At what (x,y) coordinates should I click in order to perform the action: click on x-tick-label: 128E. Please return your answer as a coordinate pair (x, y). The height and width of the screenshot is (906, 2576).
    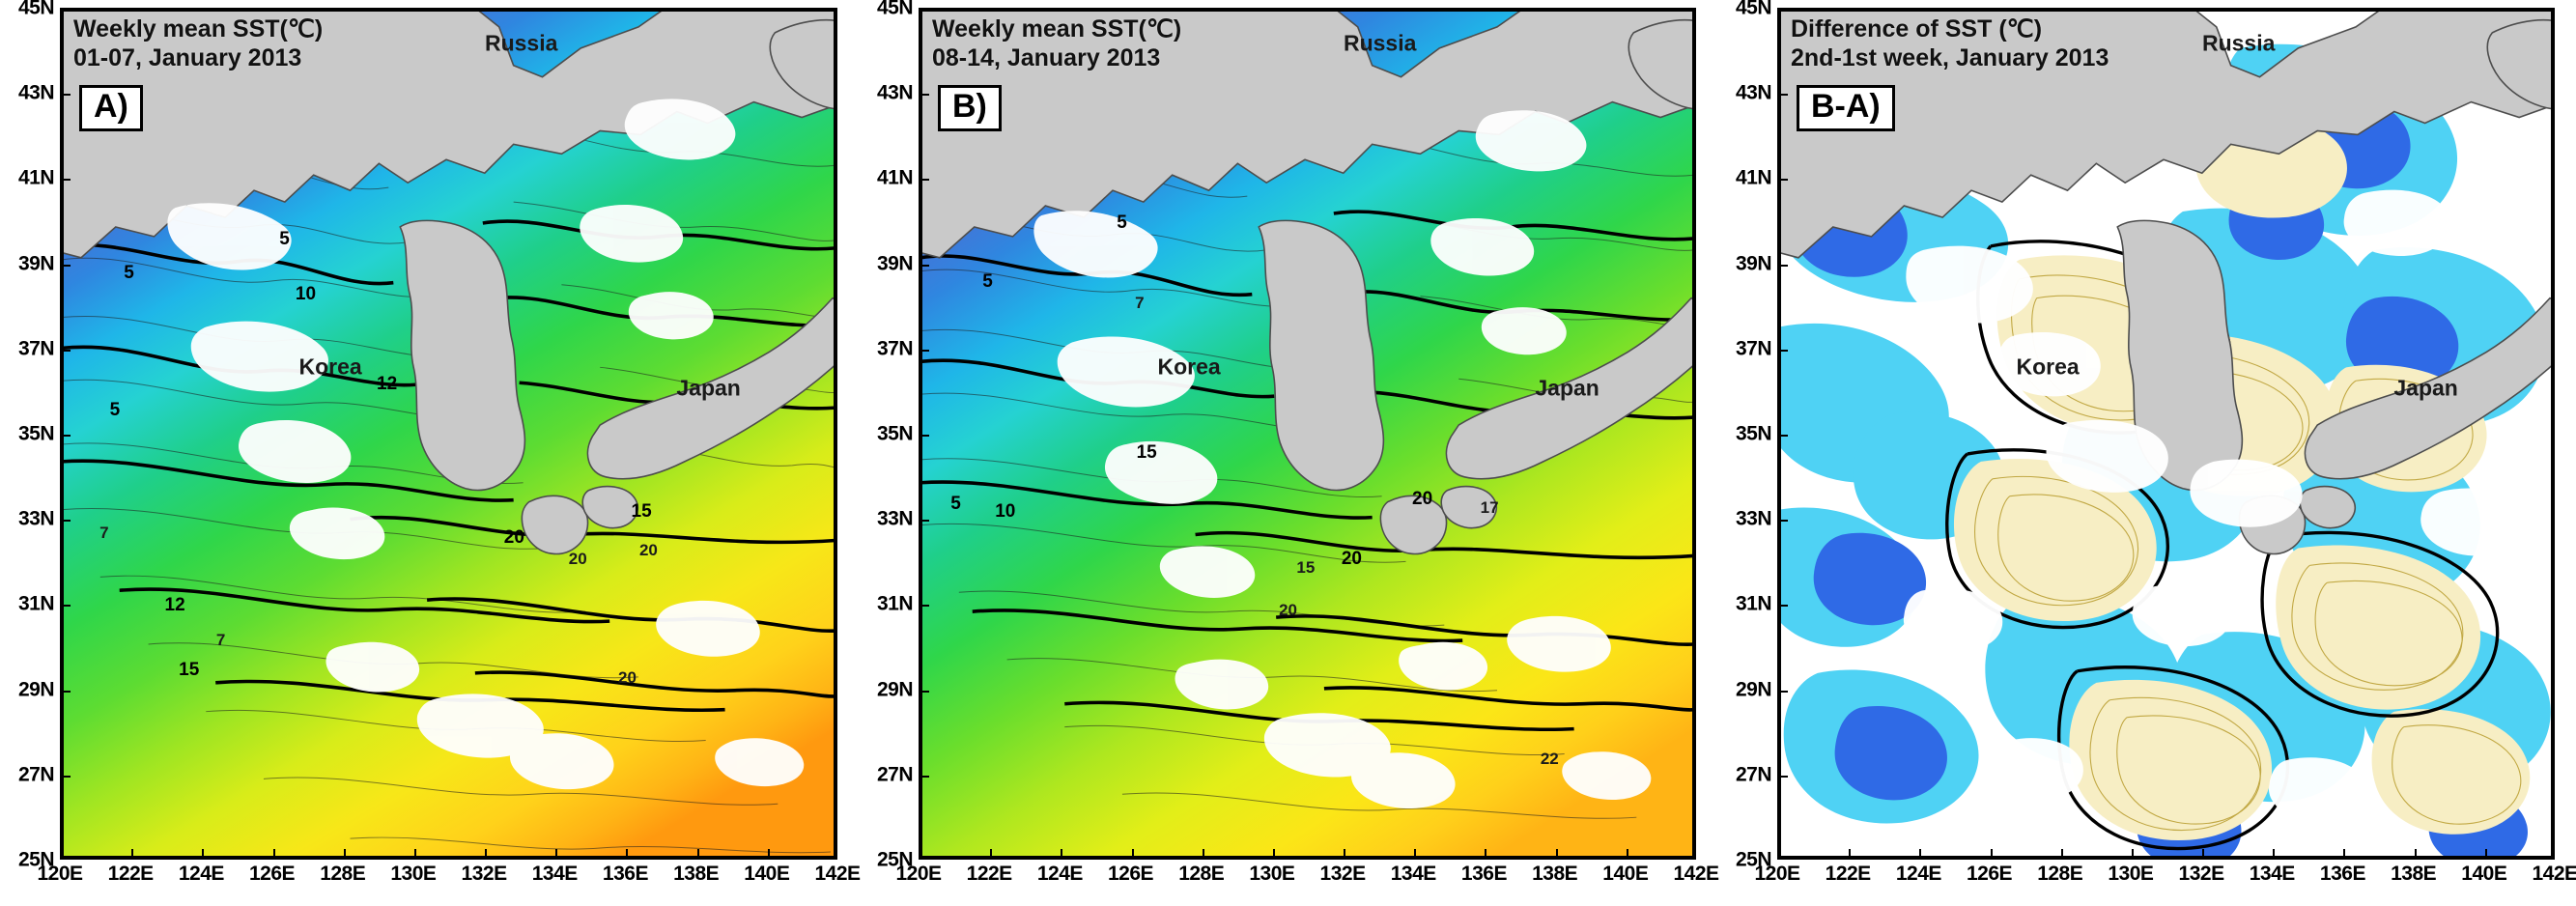
    Looking at the image, I should click on (343, 874).